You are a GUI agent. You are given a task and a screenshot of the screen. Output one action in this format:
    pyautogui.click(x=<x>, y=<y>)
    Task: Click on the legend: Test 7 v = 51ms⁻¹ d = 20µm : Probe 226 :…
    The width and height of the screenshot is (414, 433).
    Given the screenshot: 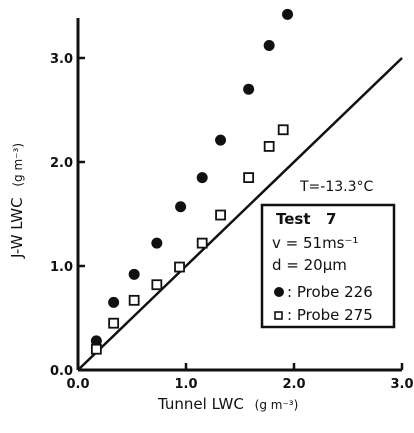 What is the action you would take?
    pyautogui.click(x=328, y=266)
    